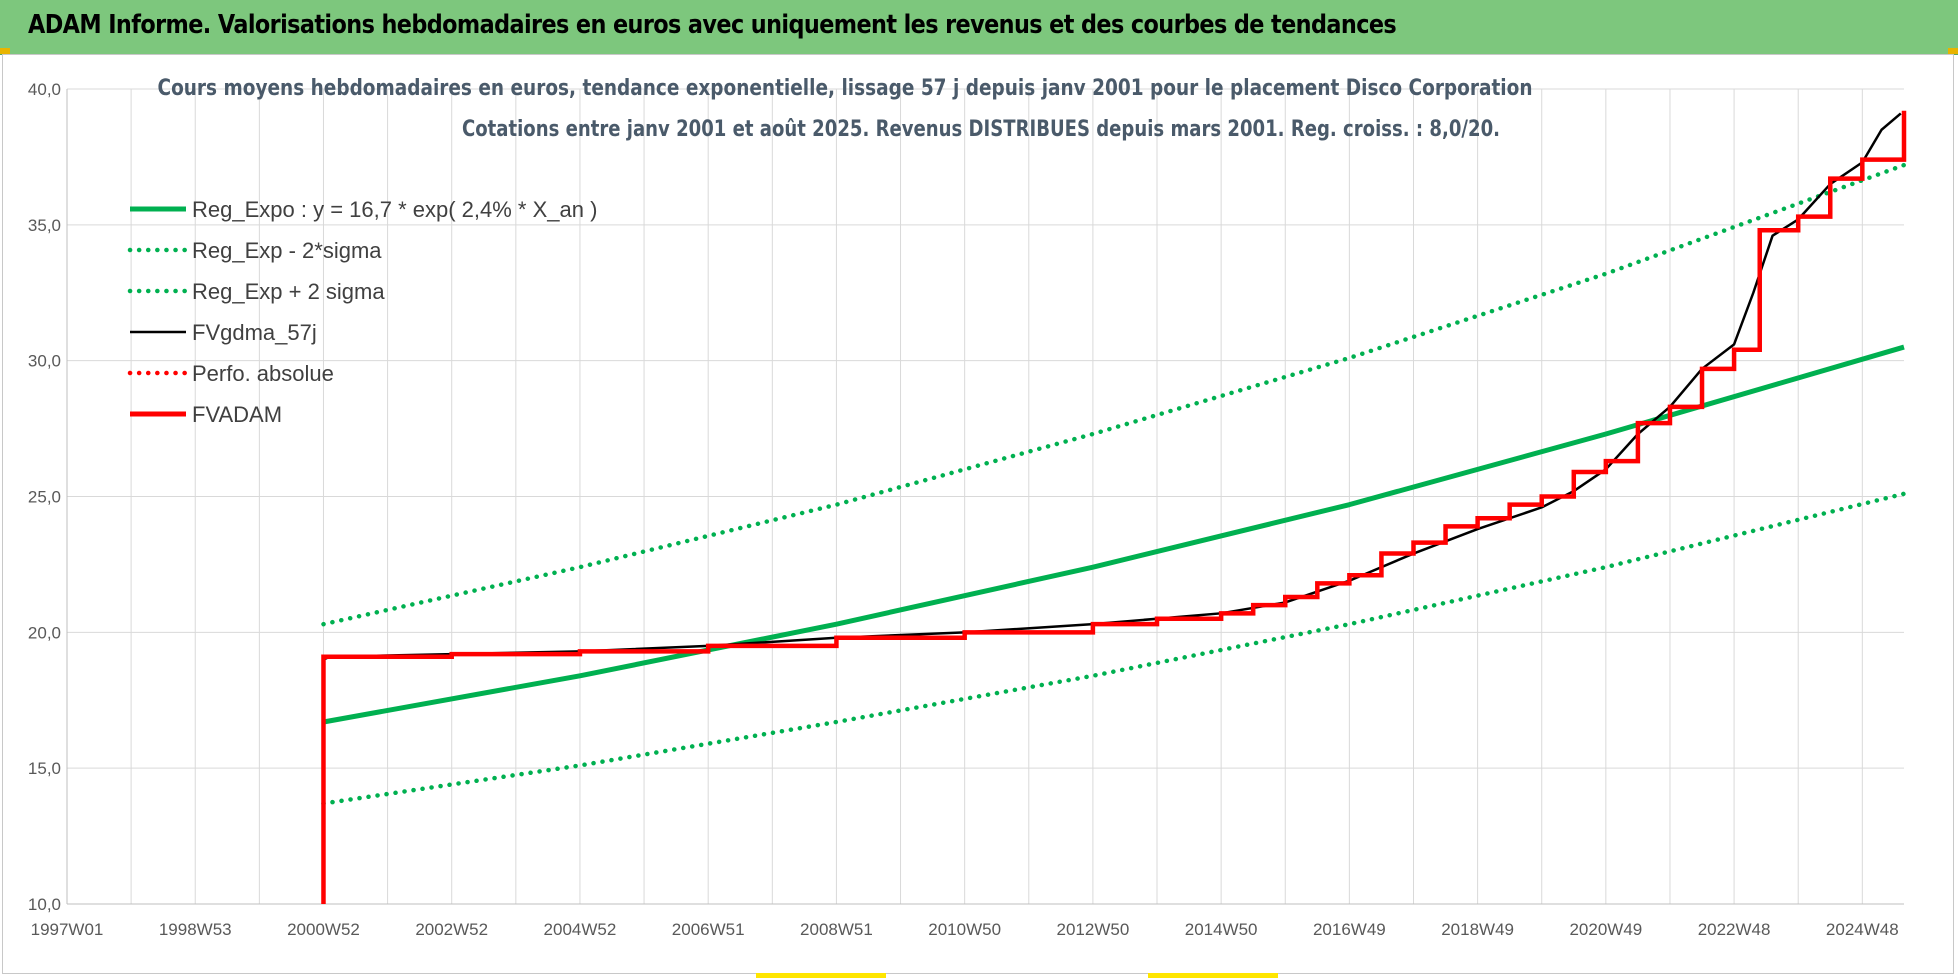  I want to click on x-tick-label: 2014W50, so click(1221, 929).